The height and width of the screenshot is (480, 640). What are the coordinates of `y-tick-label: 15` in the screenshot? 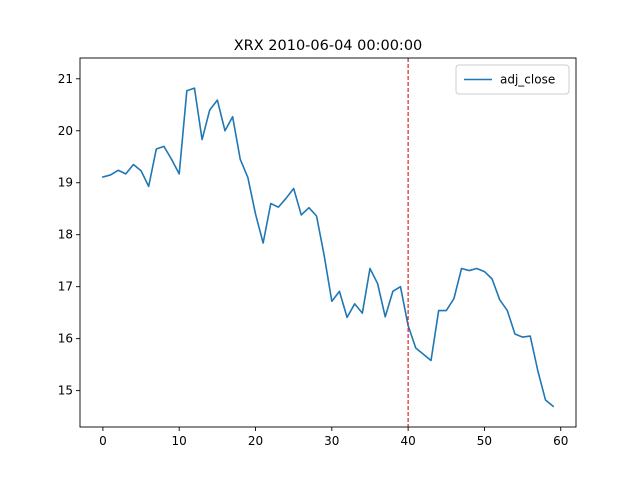 It's located at (65, 391).